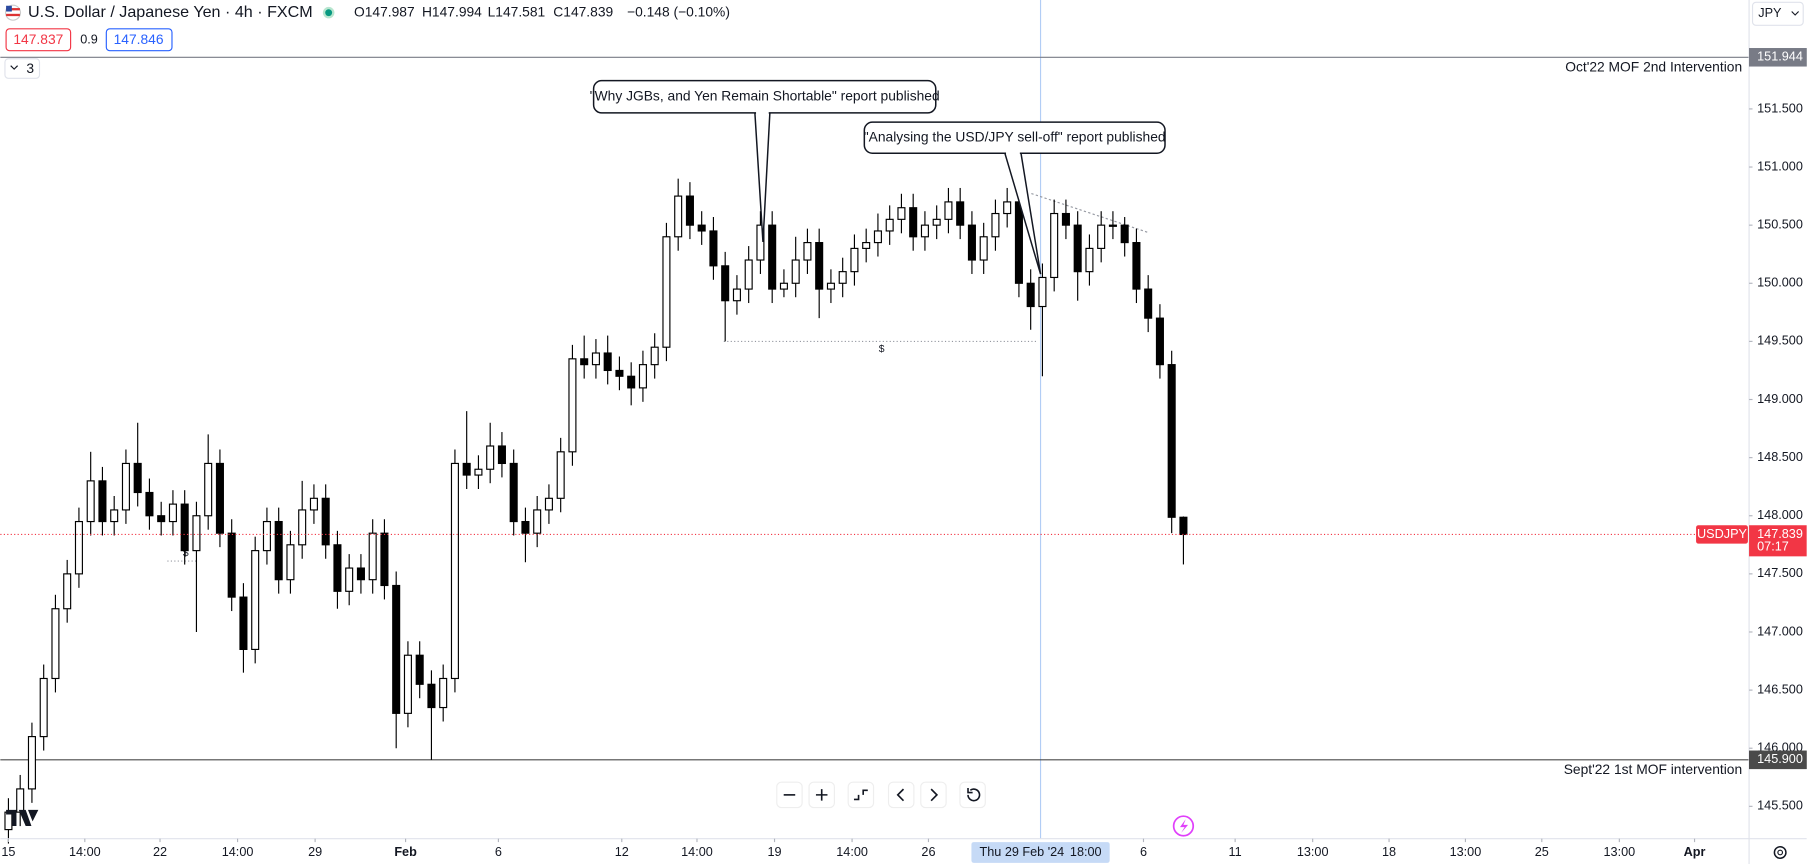 This screenshot has width=1807, height=864. Describe the element at coordinates (901, 795) in the screenshot. I see `scroll-left-button` at that location.